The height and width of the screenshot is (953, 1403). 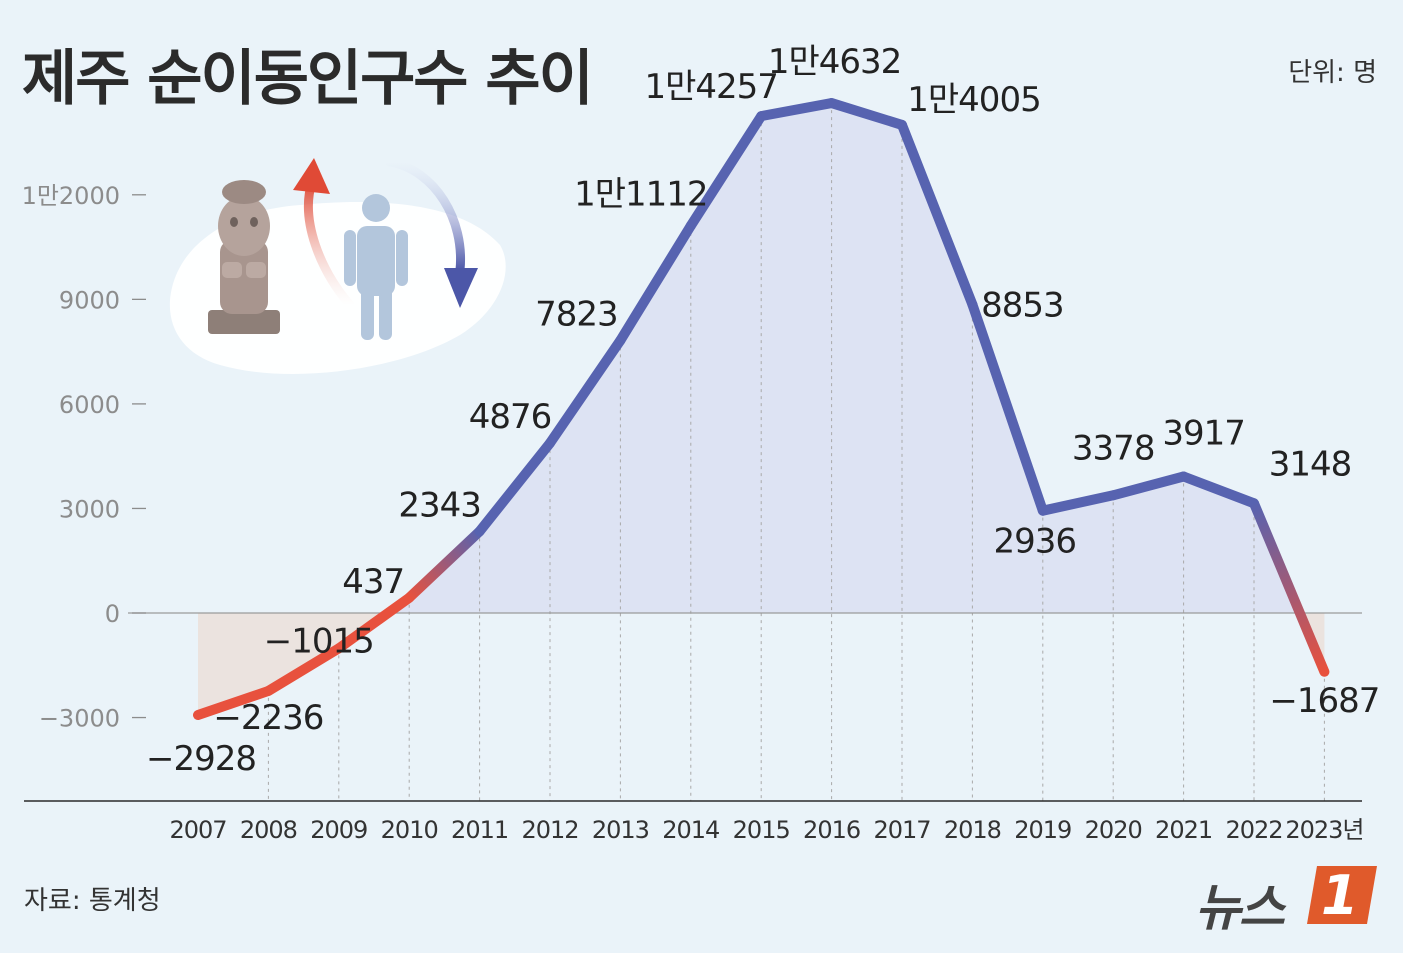 I want to click on x-tick-label: 2019, so click(x=1042, y=830).